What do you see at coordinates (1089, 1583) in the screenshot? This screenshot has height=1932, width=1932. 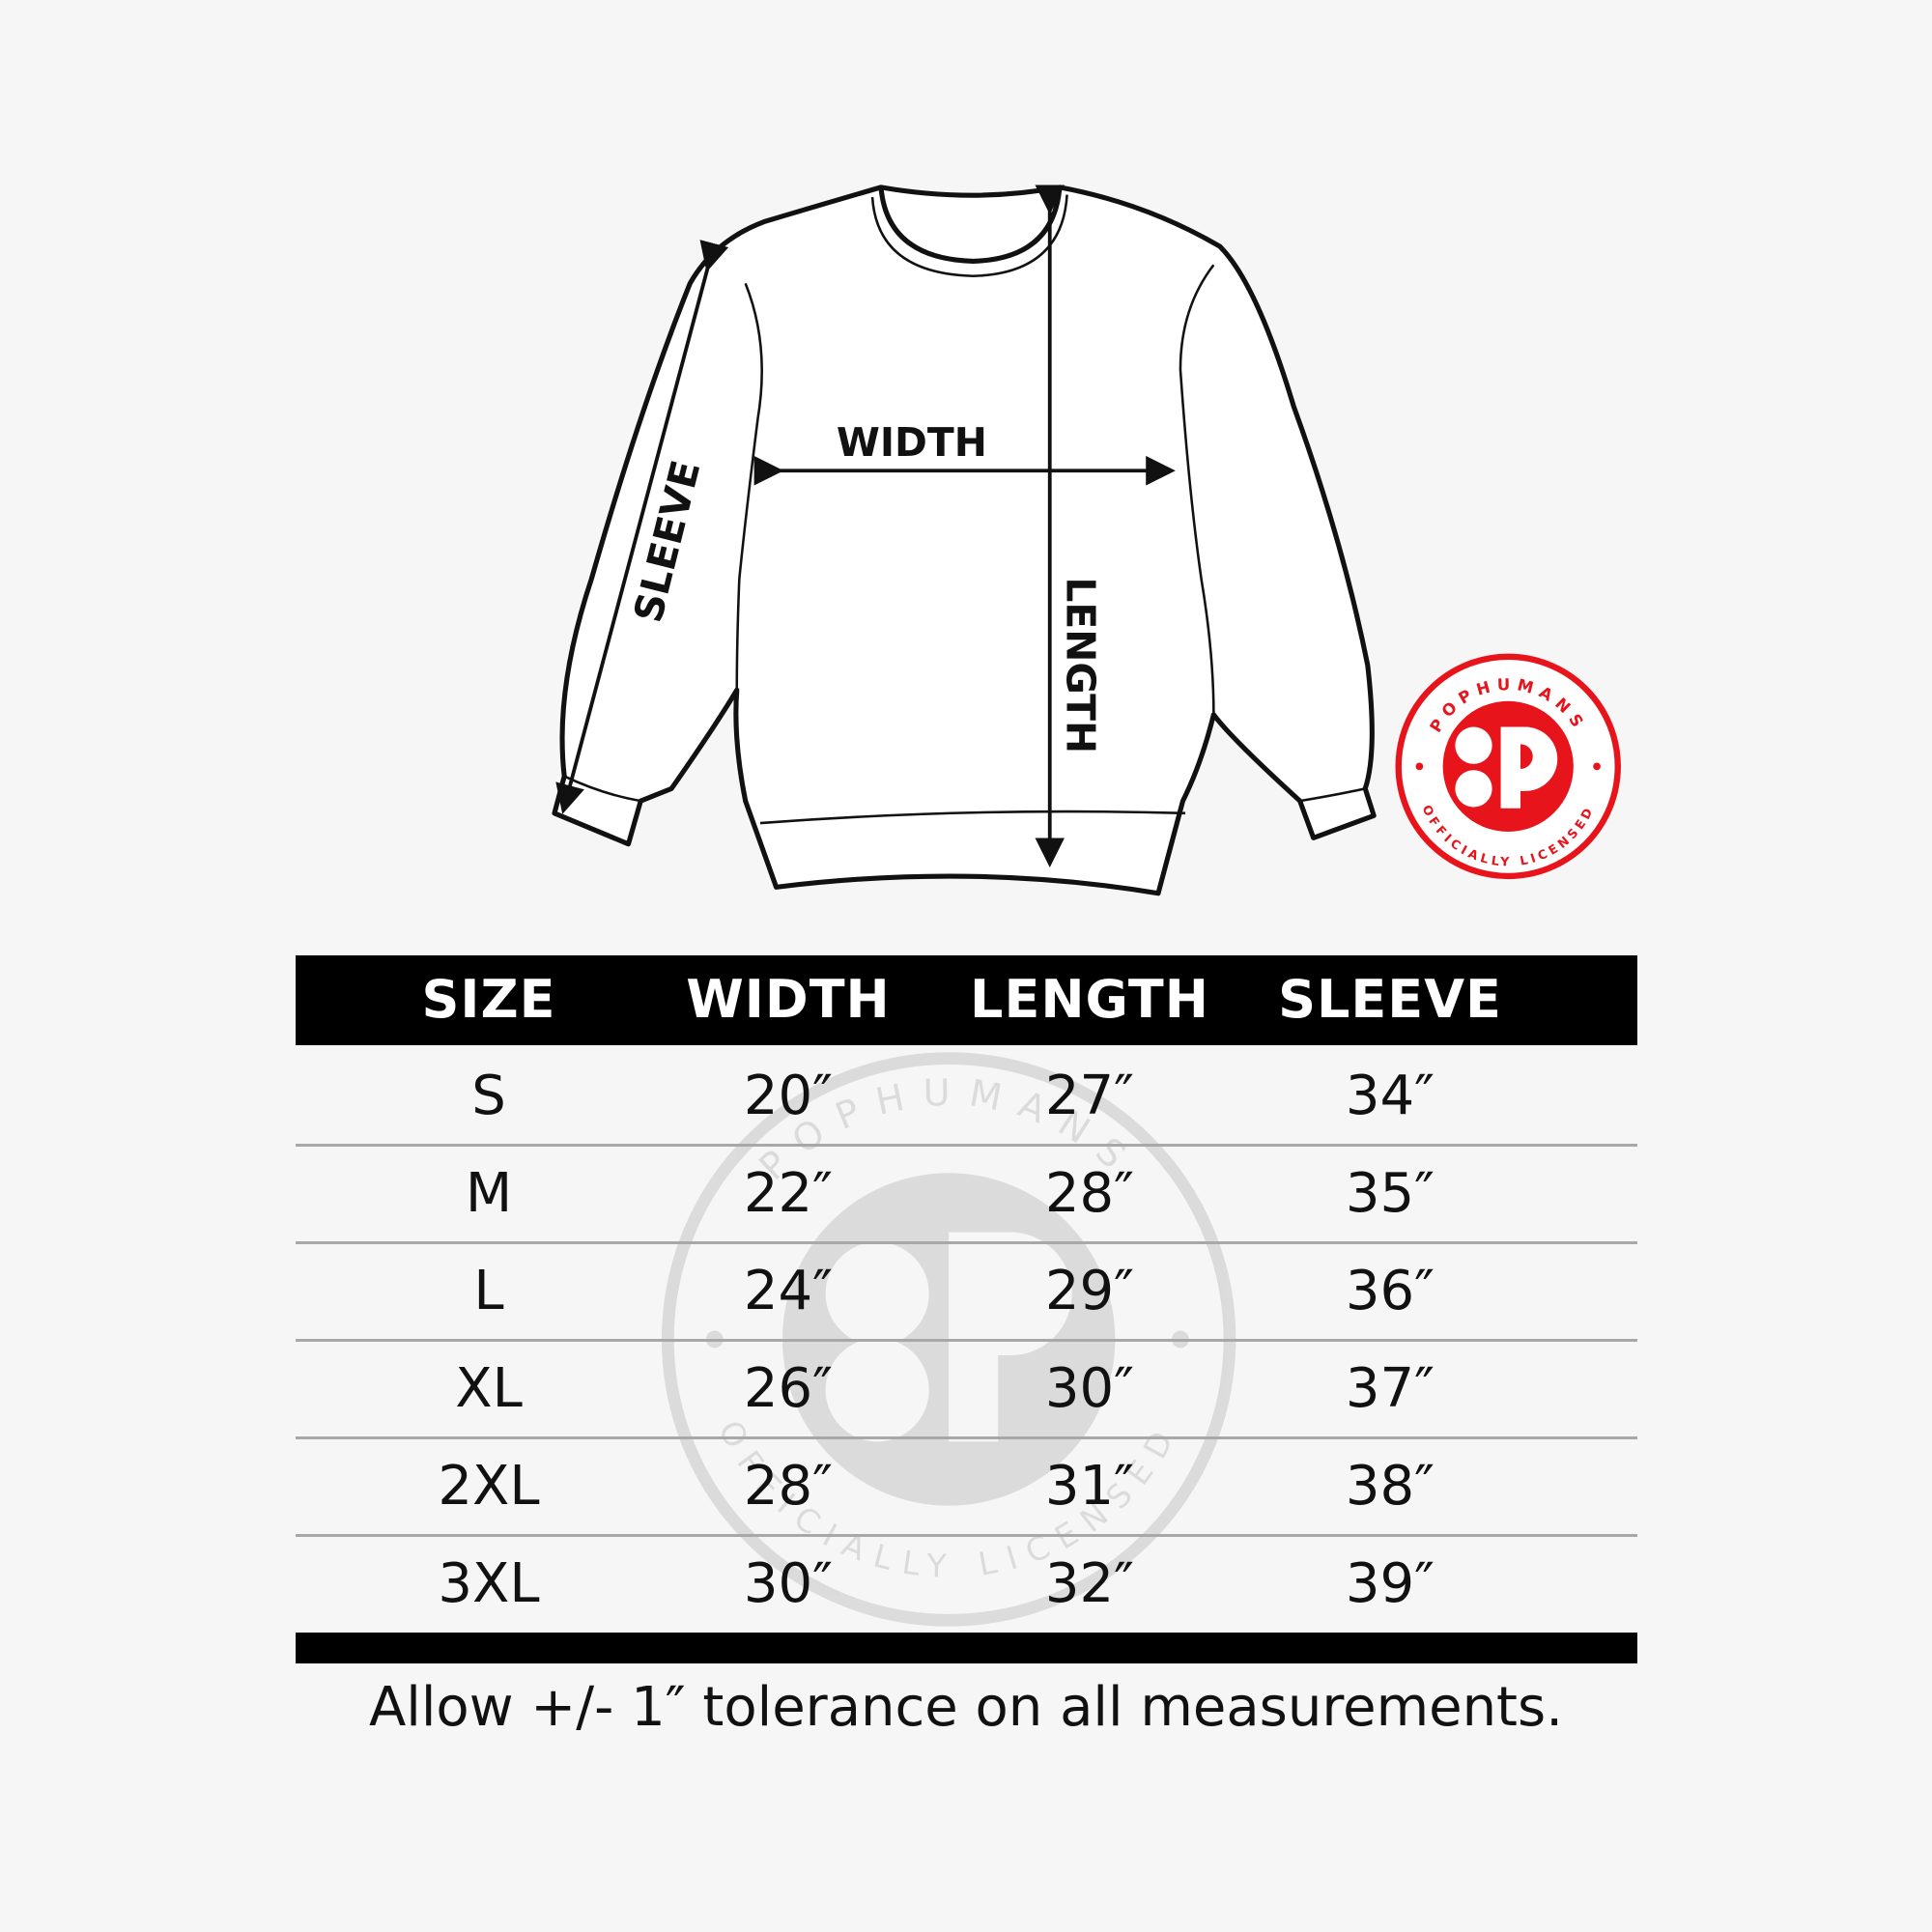 I see `cell-length: 32″` at bounding box center [1089, 1583].